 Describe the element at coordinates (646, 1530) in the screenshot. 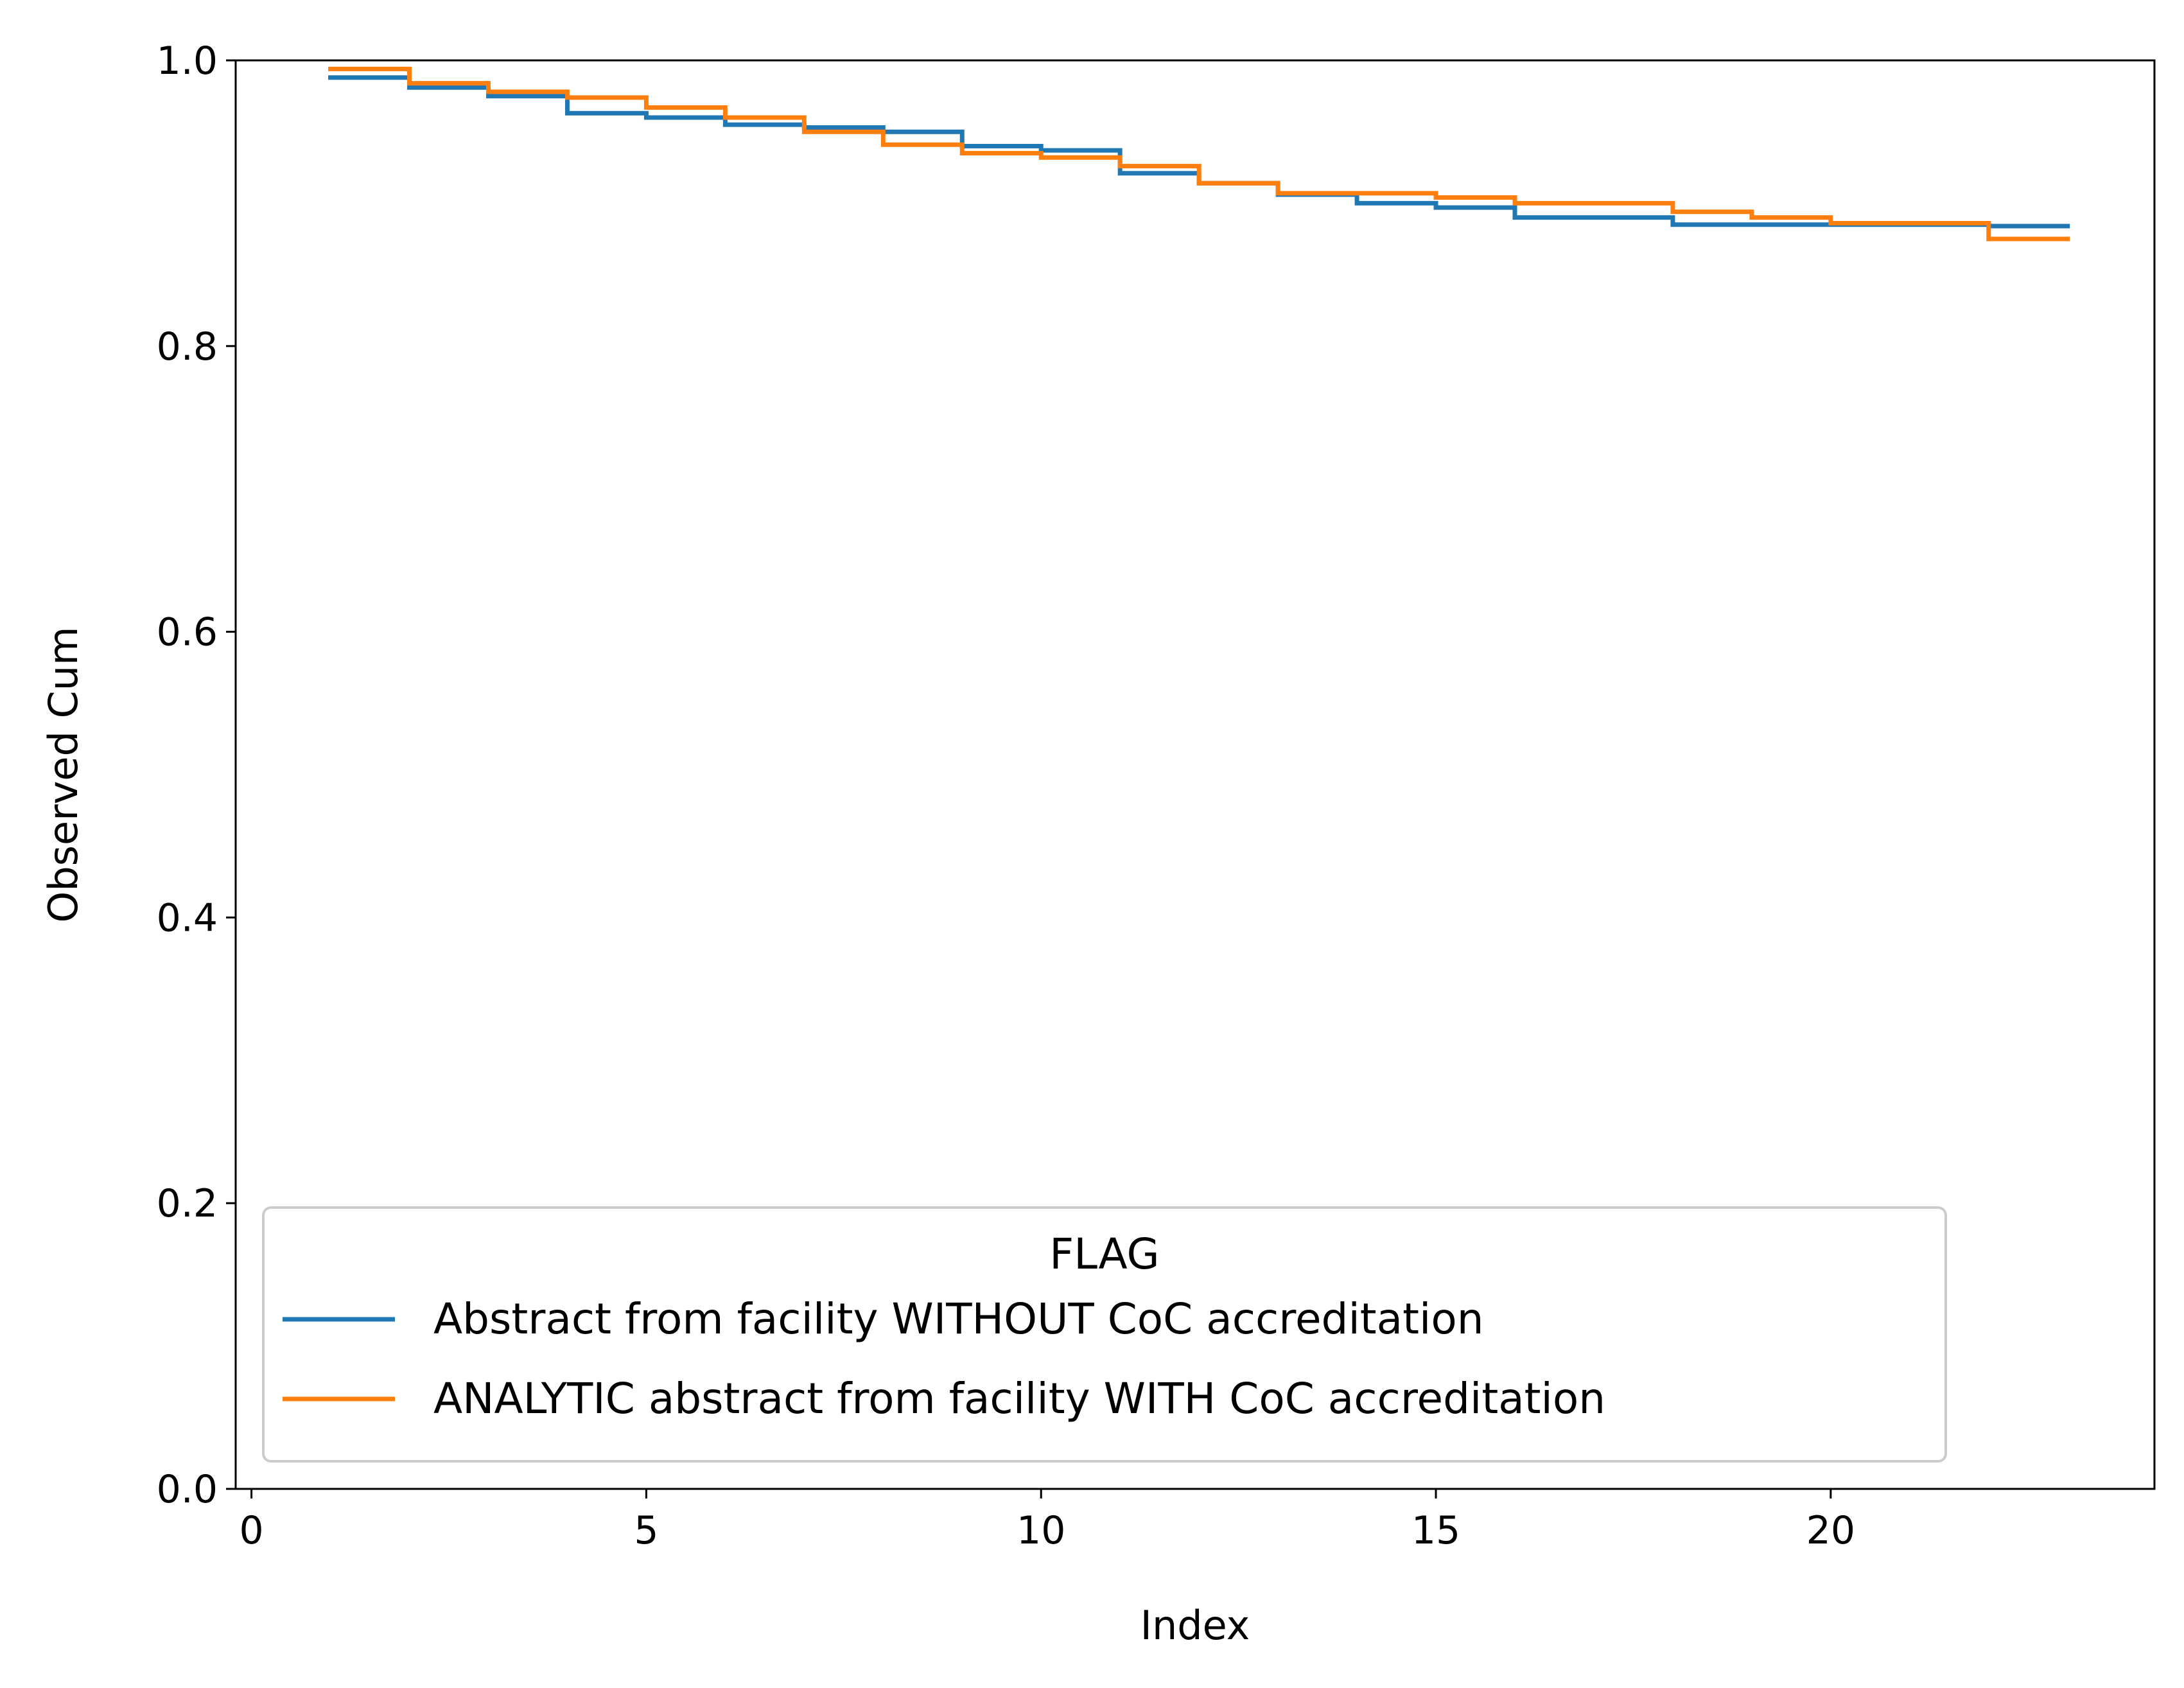

I see `x-tick-label: 5` at that location.